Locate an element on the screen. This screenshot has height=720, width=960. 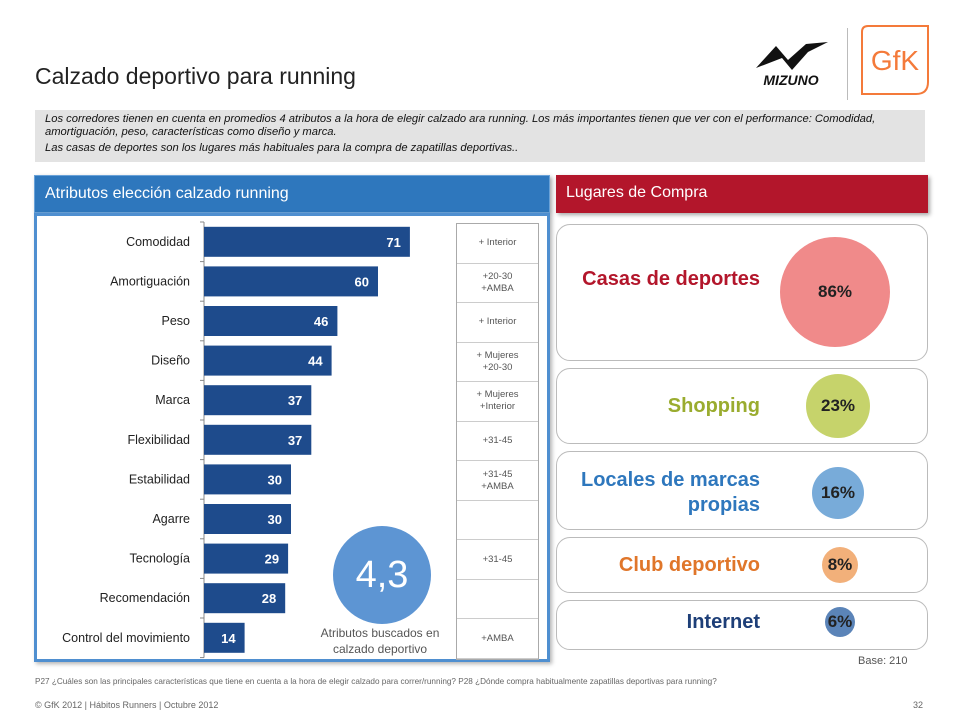
category-label: Comodidad is located at coordinates (158, 242).